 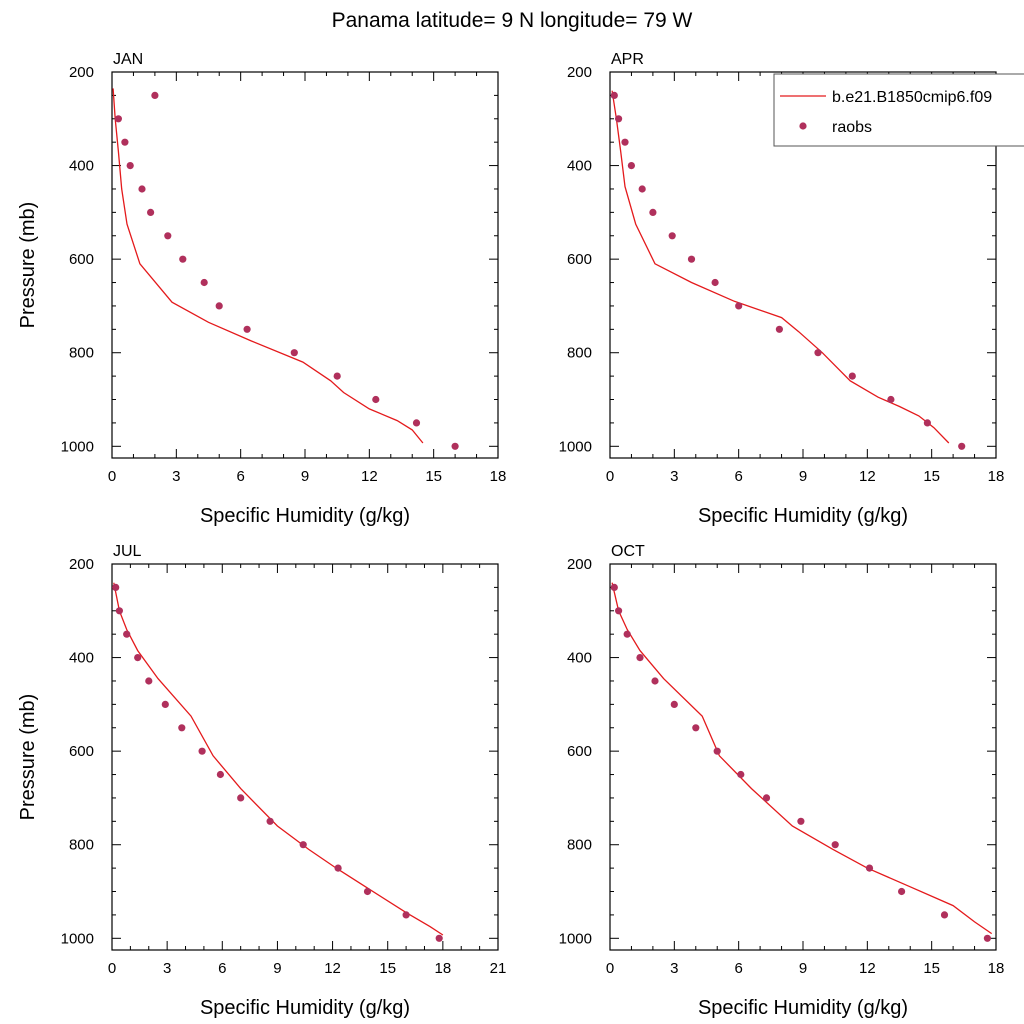 What do you see at coordinates (803, 126) in the screenshot?
I see `legend-dot-swatch` at bounding box center [803, 126].